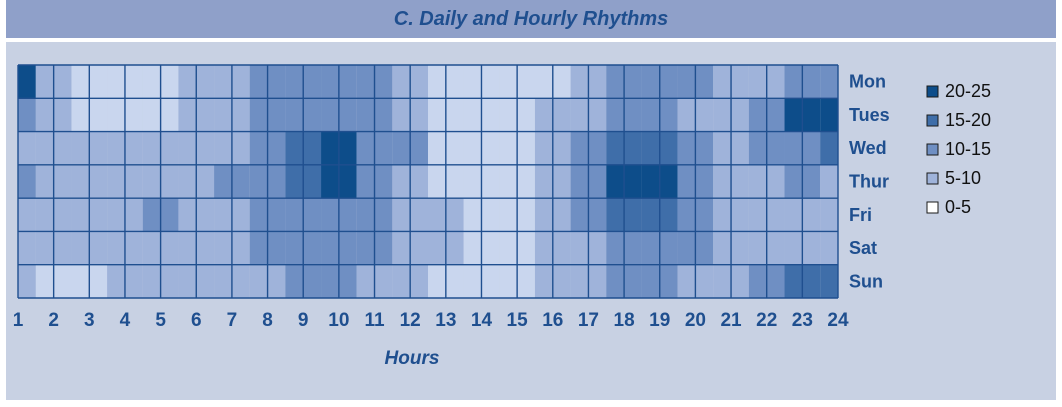 The height and width of the screenshot is (407, 1062). Describe the element at coordinates (624, 320) in the screenshot. I see `x-tick-18: 18` at that location.